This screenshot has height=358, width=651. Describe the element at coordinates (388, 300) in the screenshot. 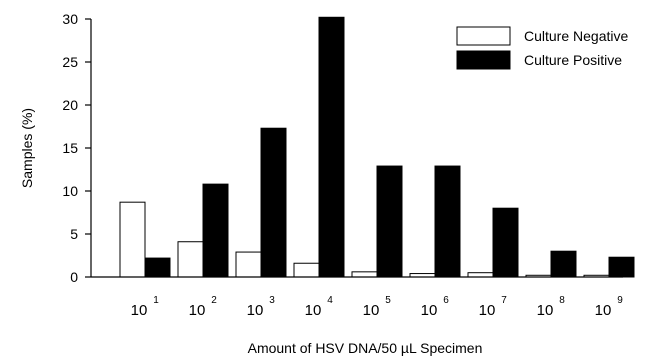

I see `x-tick-exponent: 5` at that location.